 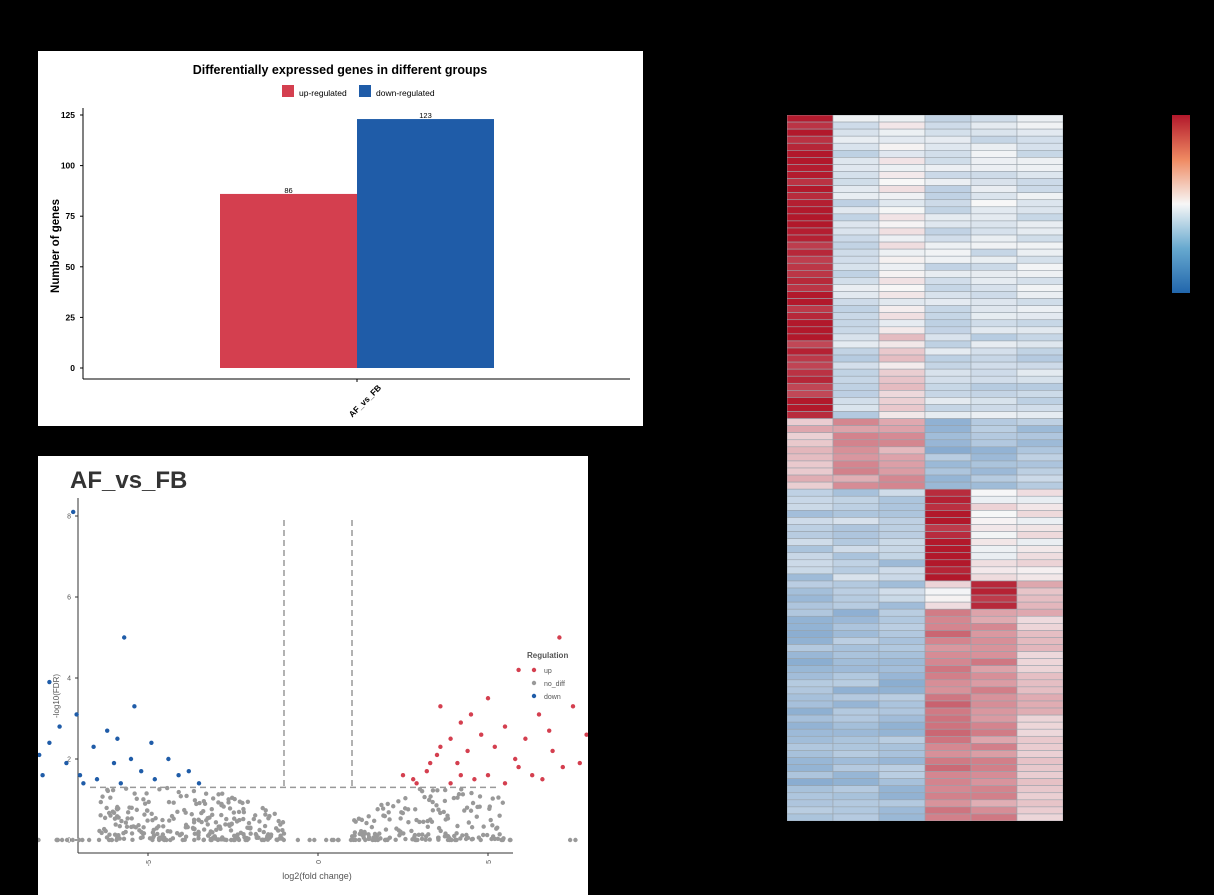 What do you see at coordinates (69, 679) in the screenshot?
I see `volcano-y-tick-label: 4` at bounding box center [69, 679].